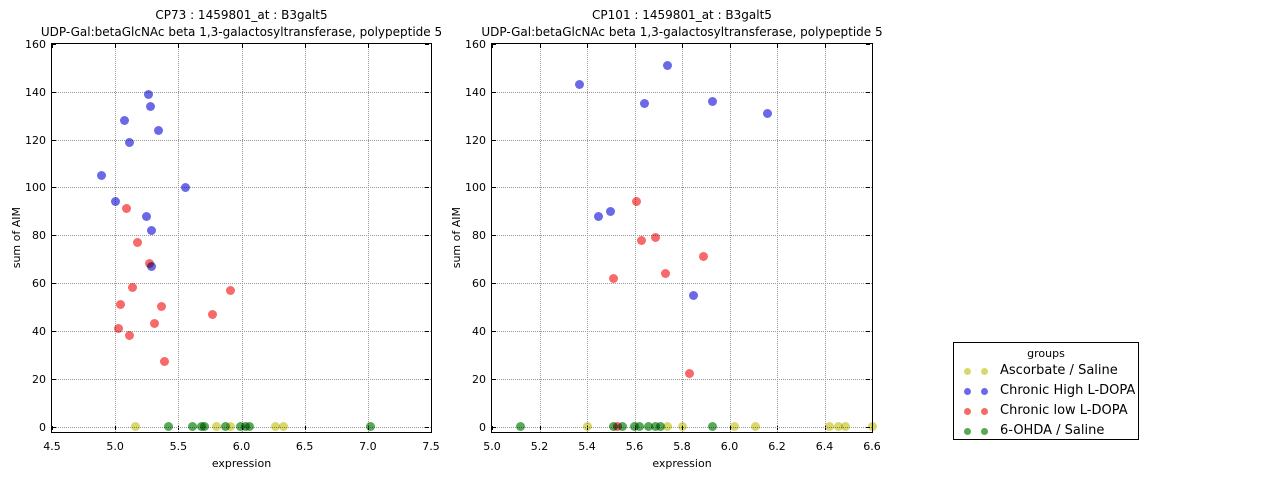 This screenshot has width=1280, height=480. What do you see at coordinates (475, 92) in the screenshot?
I see `y-tick-label: 140` at bounding box center [475, 92].